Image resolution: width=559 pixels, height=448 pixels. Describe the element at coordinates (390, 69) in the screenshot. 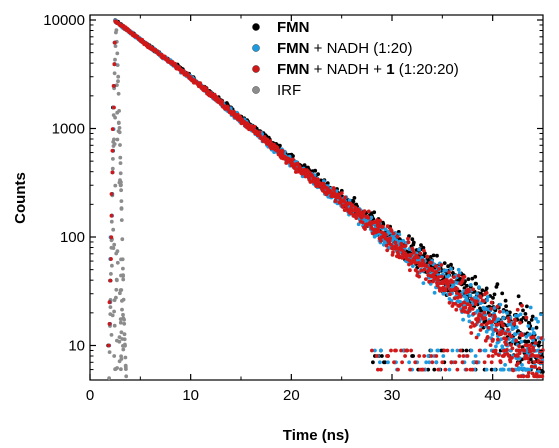

I see `legend-label-part: 1` at that location.